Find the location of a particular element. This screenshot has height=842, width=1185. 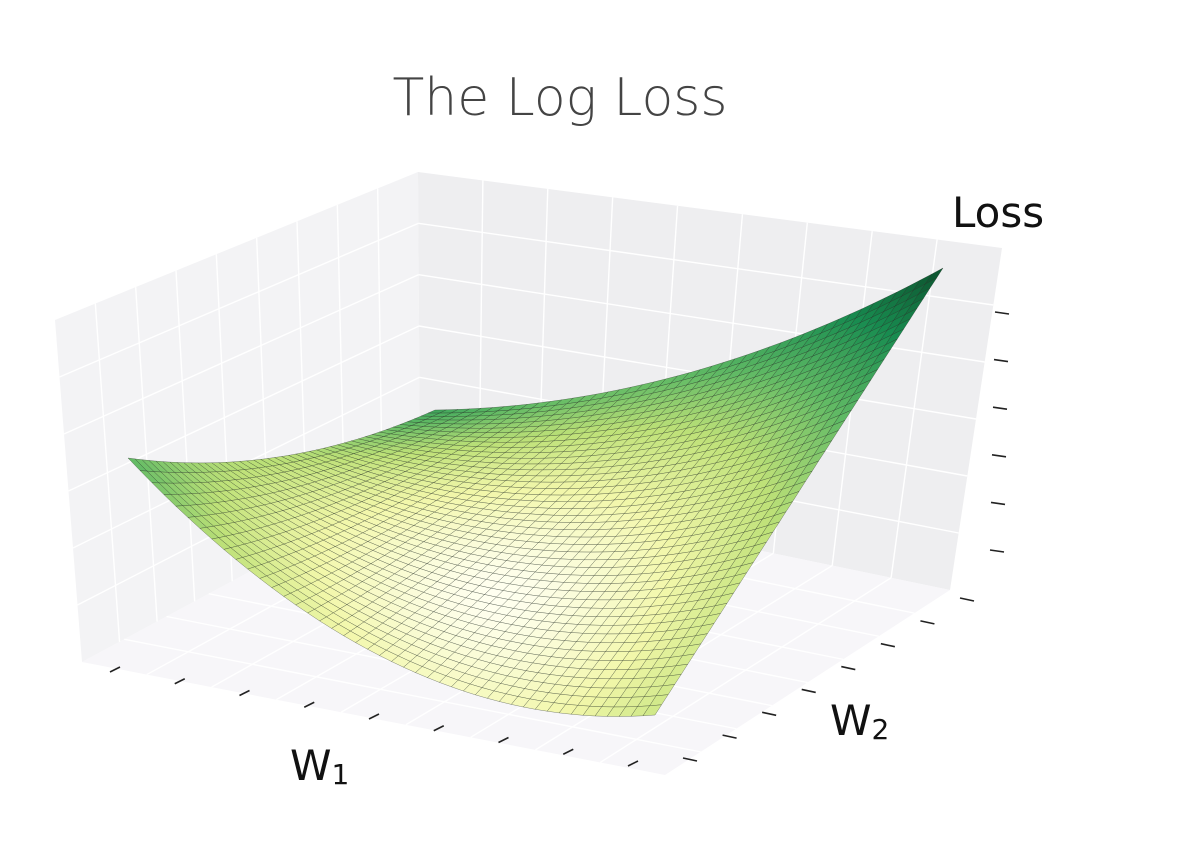

chart-title: The Log Loss is located at coordinates (560, 98).